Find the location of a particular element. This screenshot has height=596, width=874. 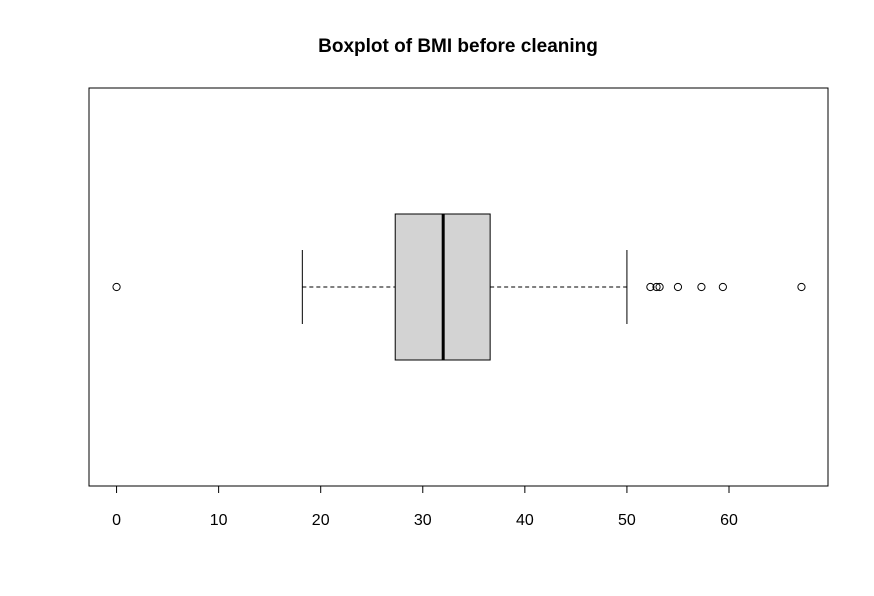

x-tick-label: 20 is located at coordinates (321, 520).